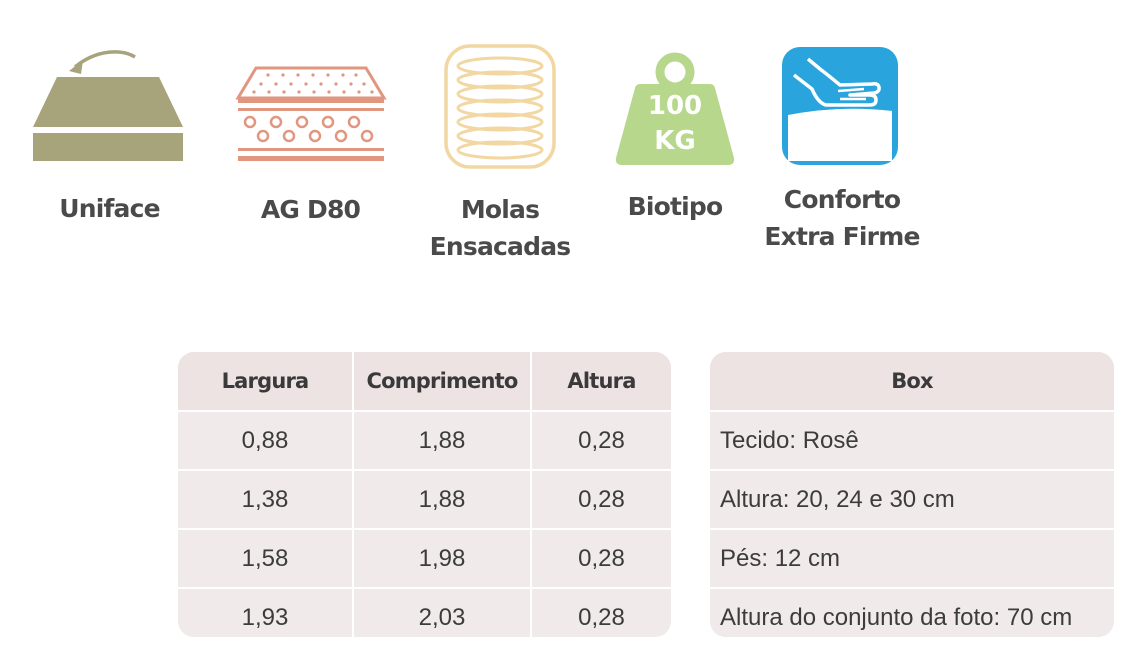 This screenshot has width=1143, height=670. Describe the element at coordinates (842, 236) in the screenshot. I see `feature-label-line-2: Extra Firme` at that location.